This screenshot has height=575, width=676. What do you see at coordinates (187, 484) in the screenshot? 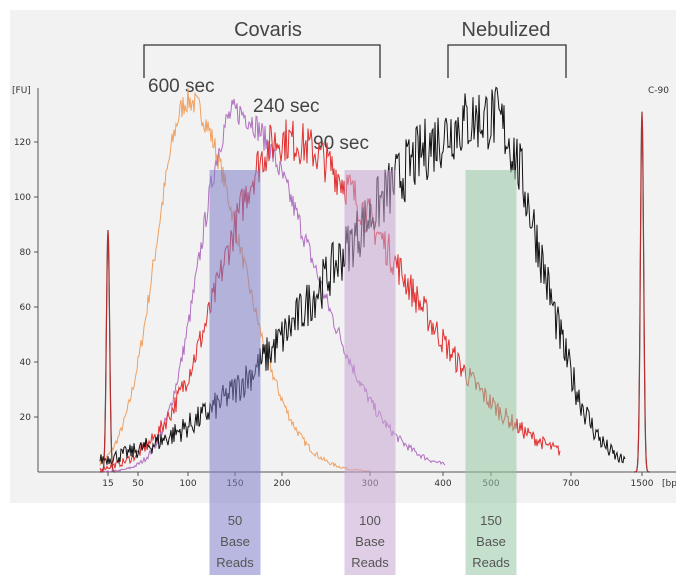
I see `x-tick-label: 100` at bounding box center [187, 484].